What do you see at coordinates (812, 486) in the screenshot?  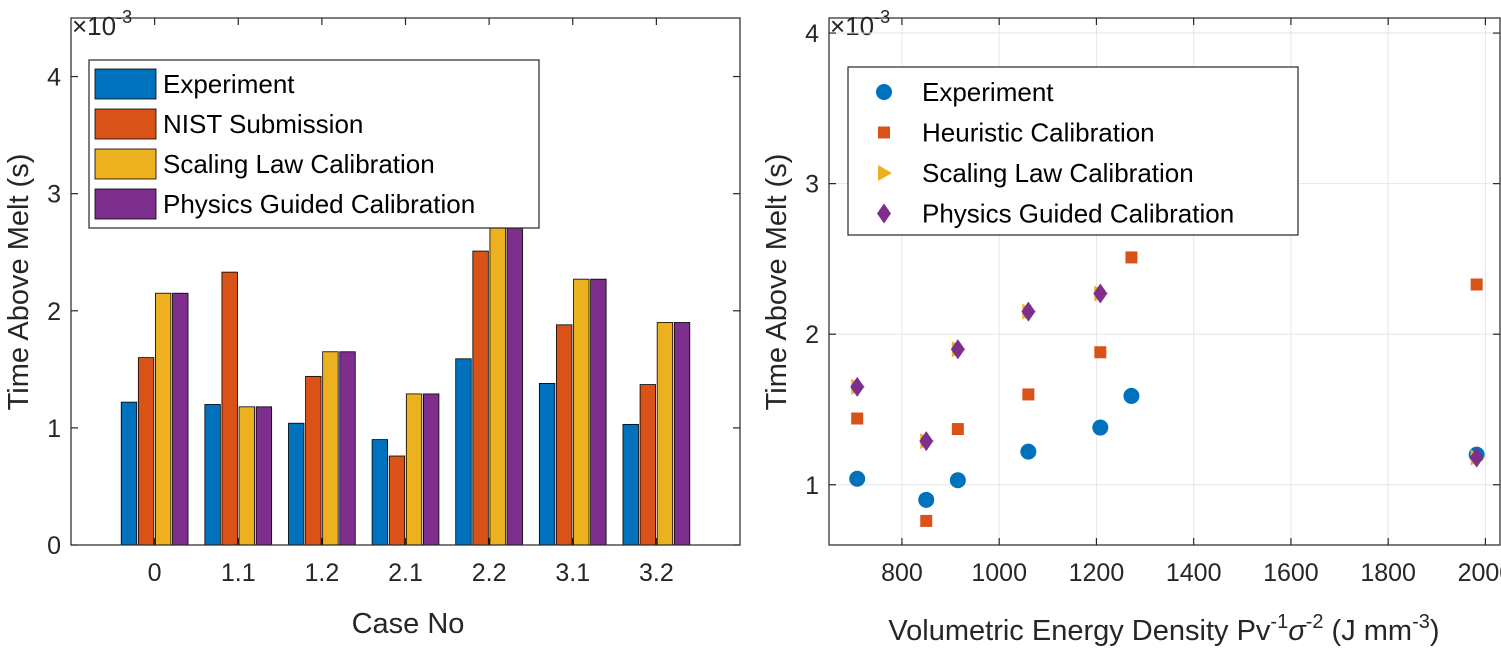 I see `right-y-tick-label: 1` at bounding box center [812, 486].